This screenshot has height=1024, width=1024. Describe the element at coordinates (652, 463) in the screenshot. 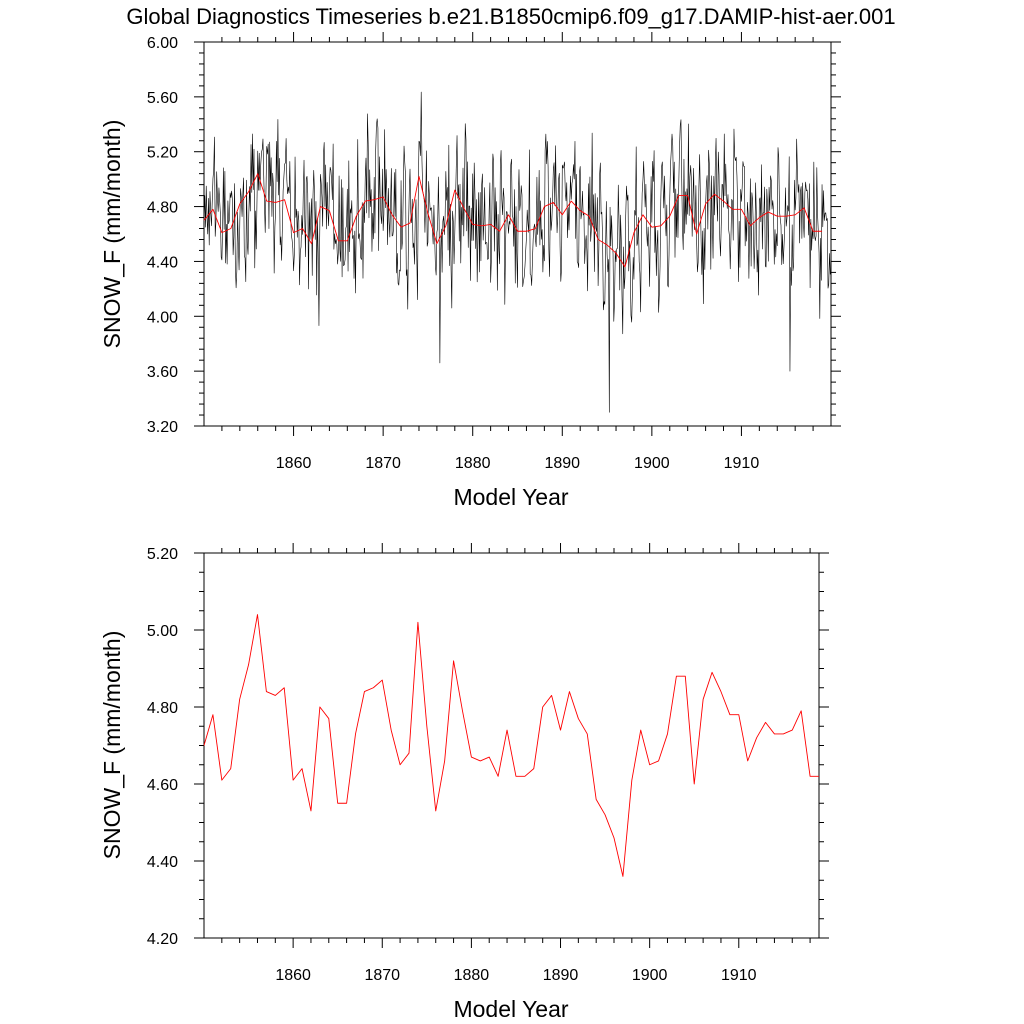

I see `top-x-tick-label: 1900` at that location.